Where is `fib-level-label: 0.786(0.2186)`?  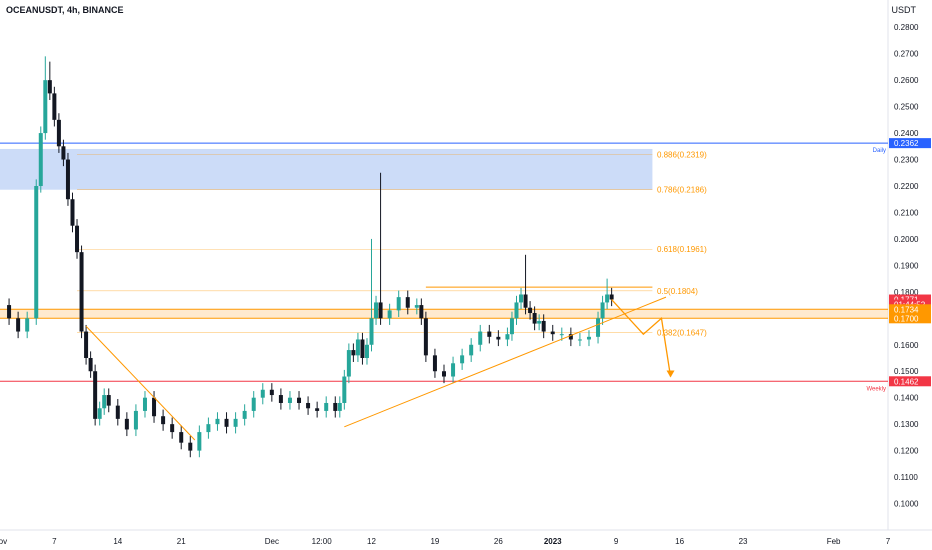
fib-level-label: 0.786(0.2186) is located at coordinates (682, 190).